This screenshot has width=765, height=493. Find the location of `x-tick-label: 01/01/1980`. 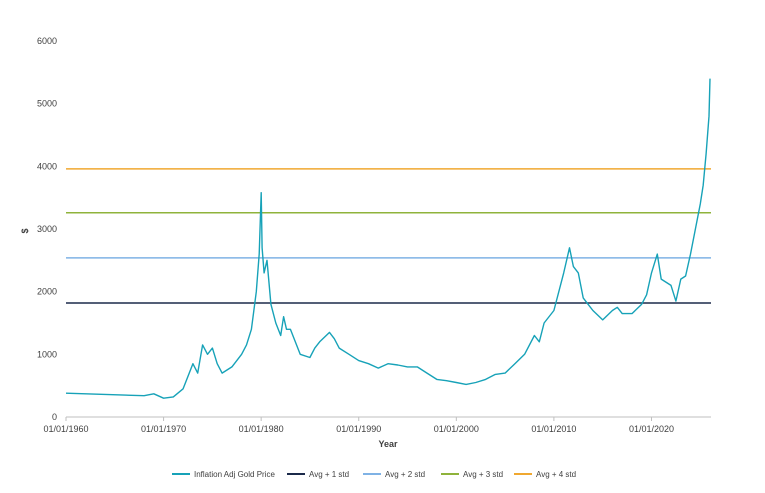

x-tick-label: 01/01/1980 is located at coordinates (261, 429).